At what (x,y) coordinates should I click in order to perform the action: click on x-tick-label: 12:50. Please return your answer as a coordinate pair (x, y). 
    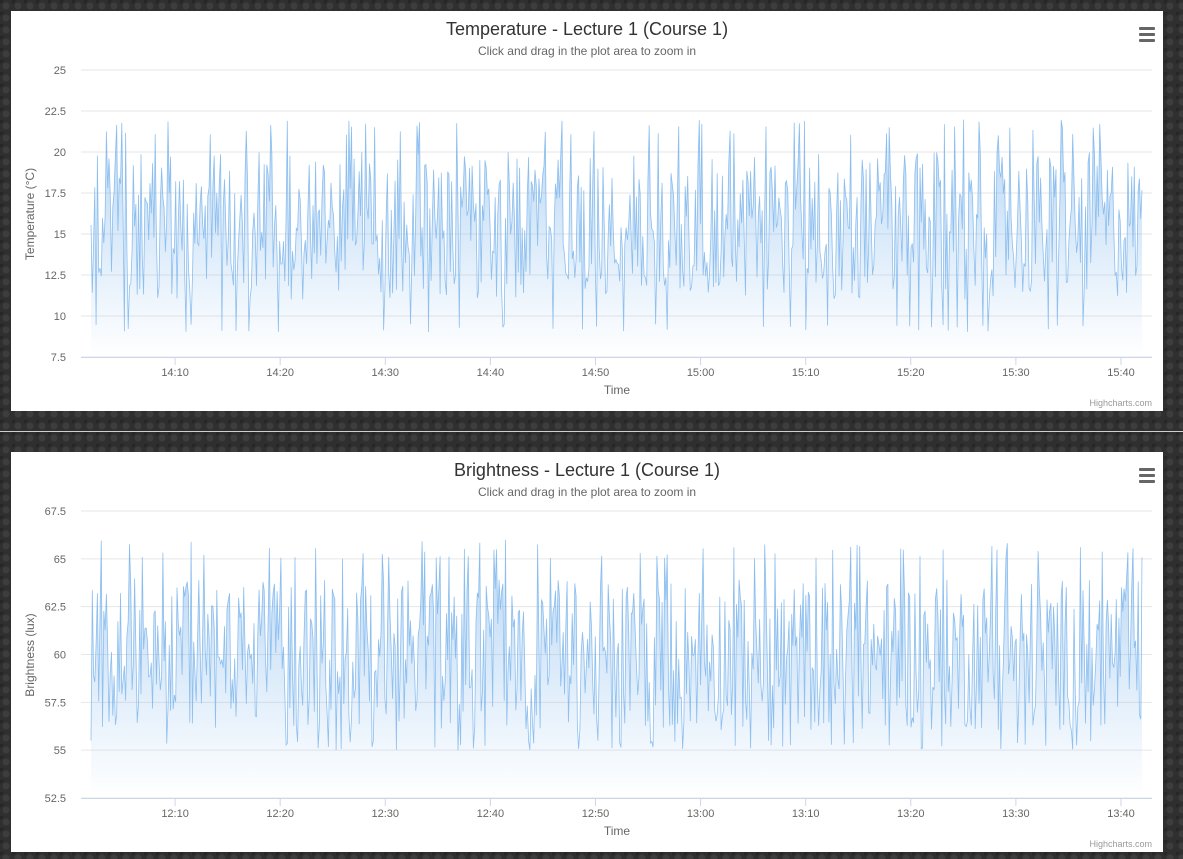
    Looking at the image, I should click on (596, 814).